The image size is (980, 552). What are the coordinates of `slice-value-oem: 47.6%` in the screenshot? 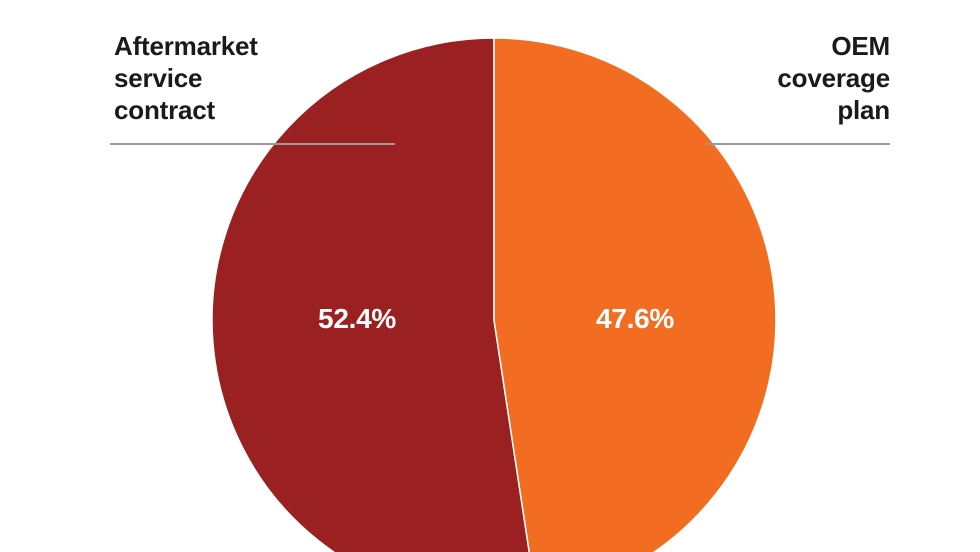 It's located at (635, 318).